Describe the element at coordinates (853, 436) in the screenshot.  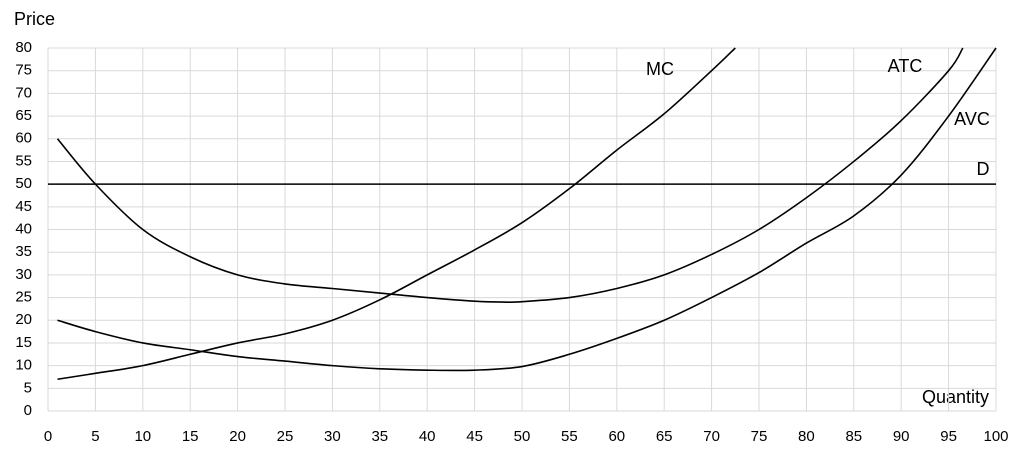
I see `x-tick-label: 85` at that location.